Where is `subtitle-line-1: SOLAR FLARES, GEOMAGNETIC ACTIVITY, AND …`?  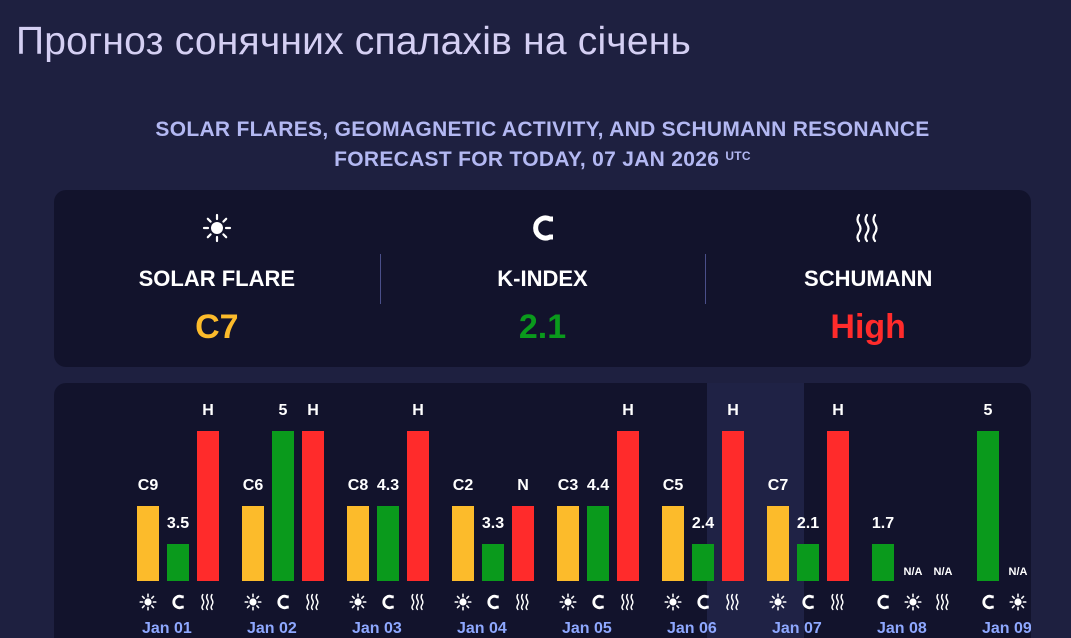
subtitle-line-1: SOLAR FLARES, GEOMAGNETIC ACTIVITY, AND … is located at coordinates (542, 129).